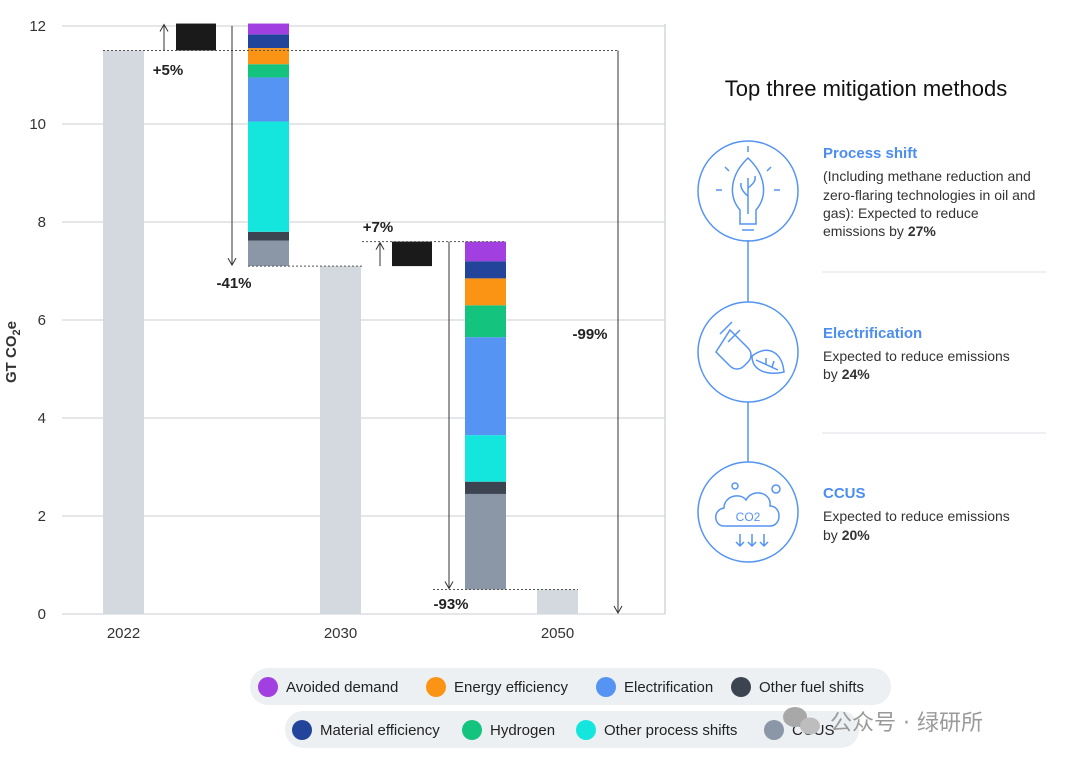  Describe the element at coordinates (13, 352) in the screenshot. I see `y-axis-label: GT CO2e` at that location.